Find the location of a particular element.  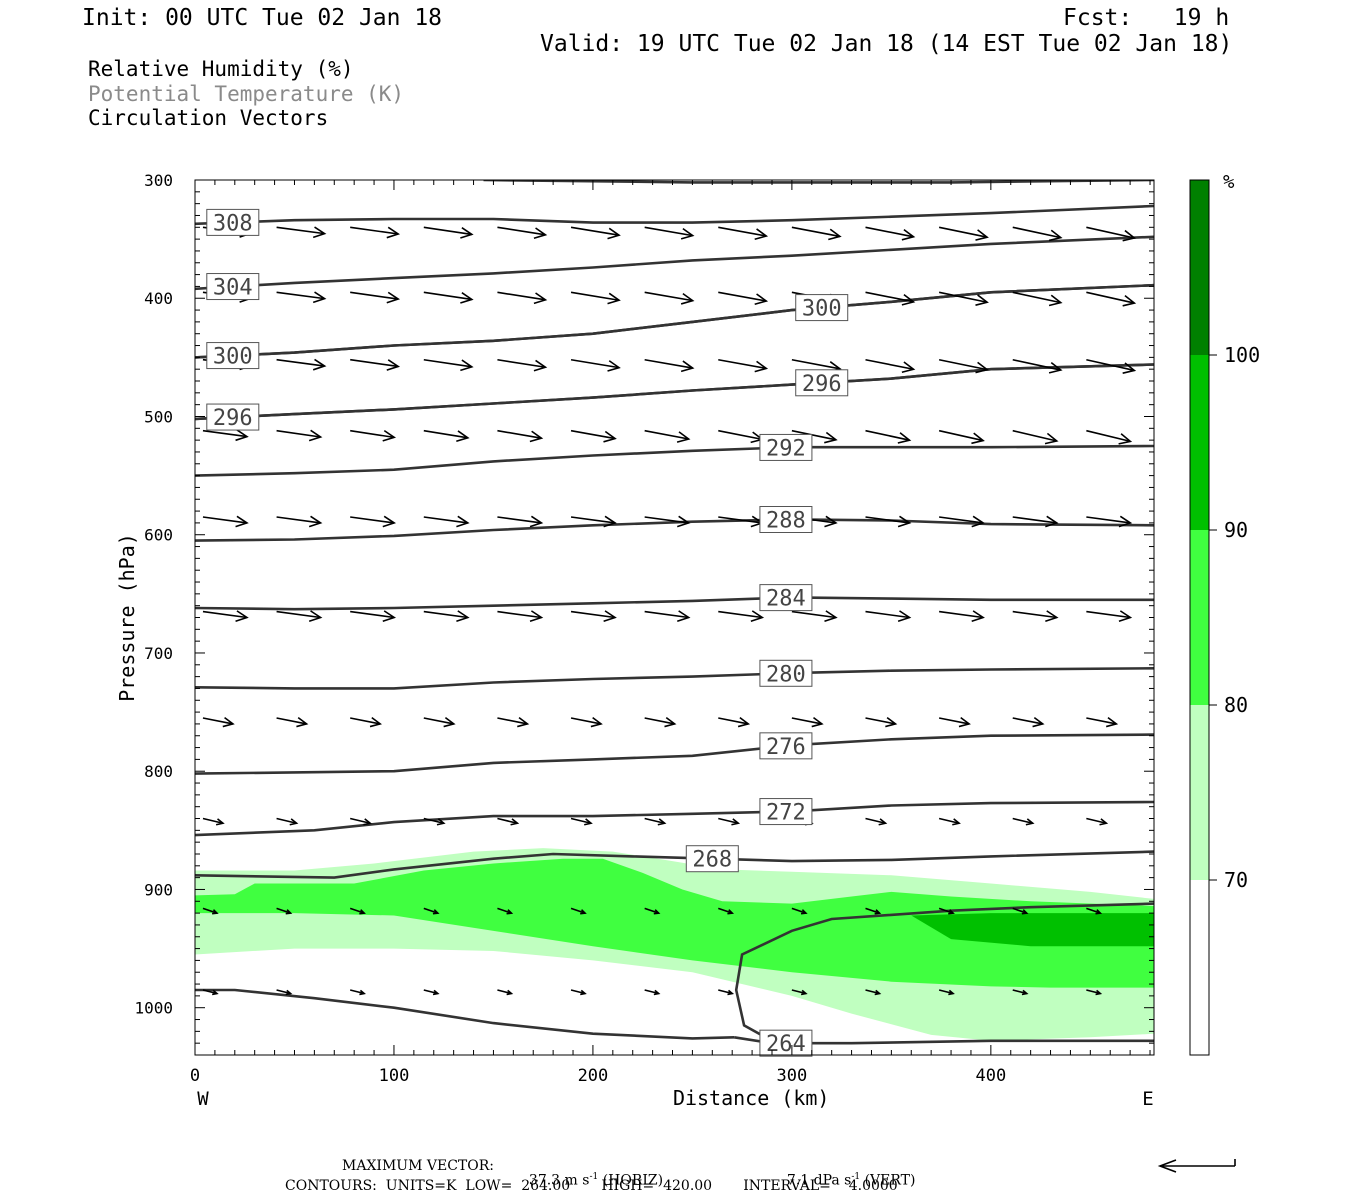

x-tick-label: 100 is located at coordinates (394, 1076).